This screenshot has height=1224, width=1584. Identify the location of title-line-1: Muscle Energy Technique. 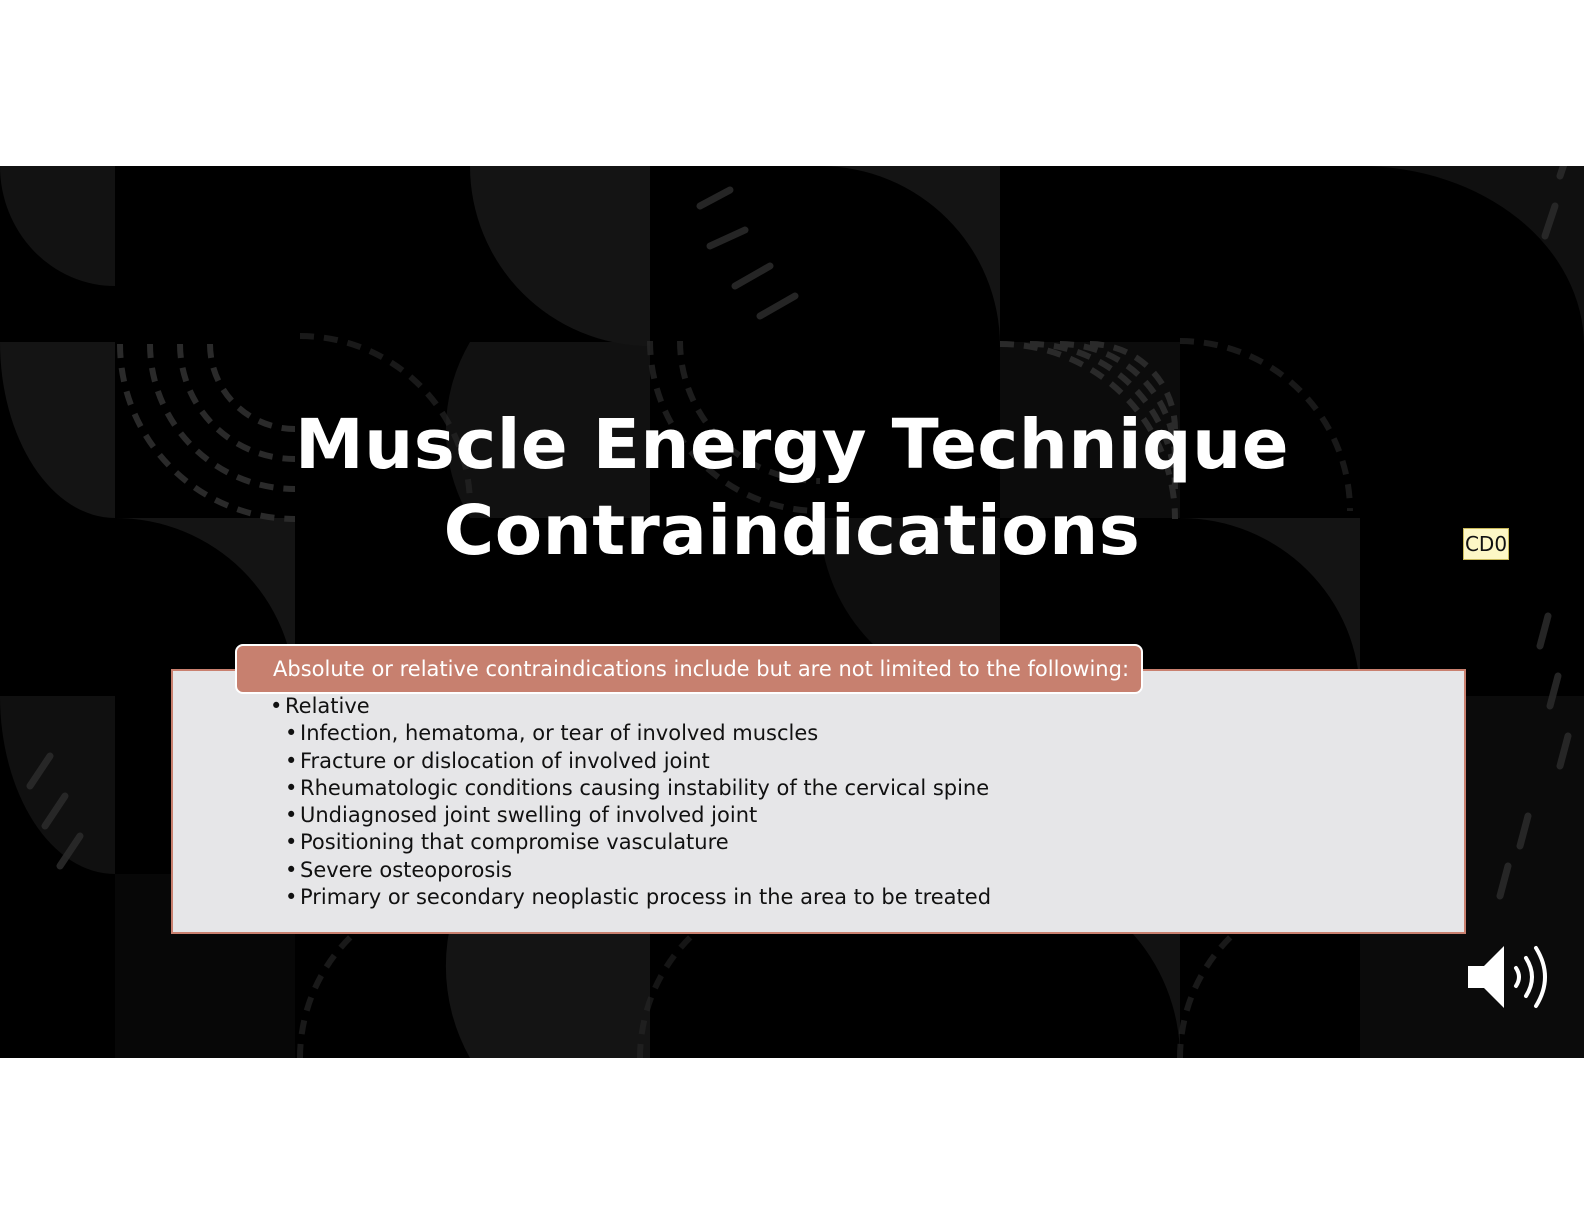
(791, 445).